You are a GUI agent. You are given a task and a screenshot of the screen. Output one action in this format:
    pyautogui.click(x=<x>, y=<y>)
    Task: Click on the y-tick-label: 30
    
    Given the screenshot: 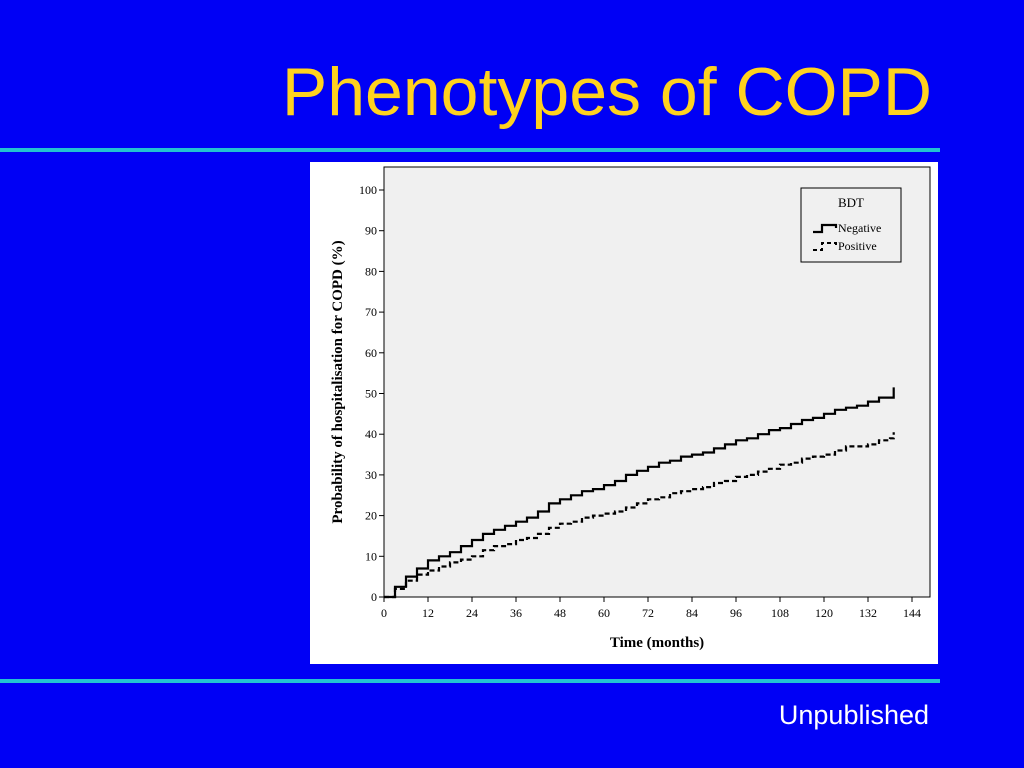 What is the action you would take?
    pyautogui.click(x=371, y=475)
    